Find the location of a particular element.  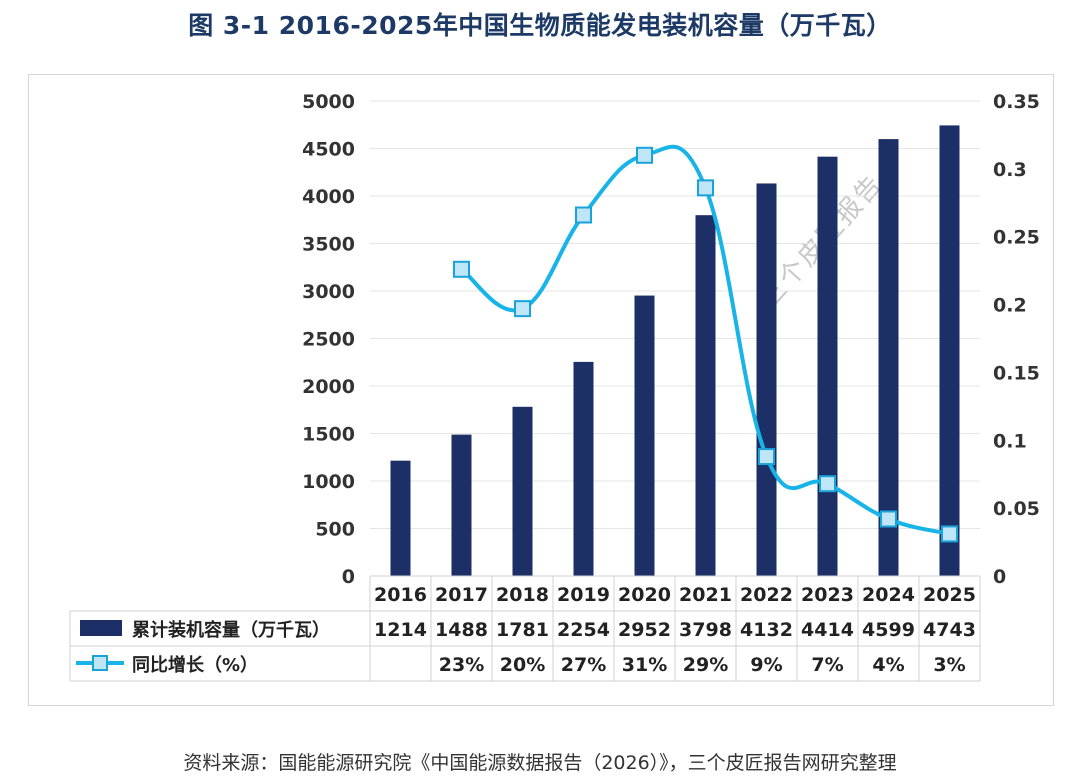

y-left-tick-label: 500 is located at coordinates (335, 530).